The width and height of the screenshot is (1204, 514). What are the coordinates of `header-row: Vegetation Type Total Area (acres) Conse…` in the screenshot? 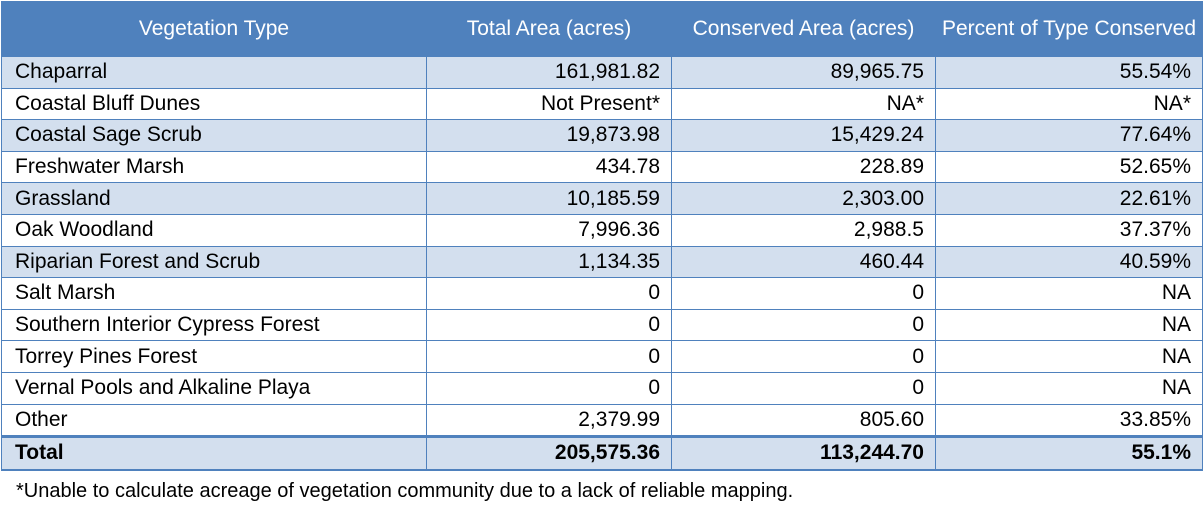 It's located at (602, 29).